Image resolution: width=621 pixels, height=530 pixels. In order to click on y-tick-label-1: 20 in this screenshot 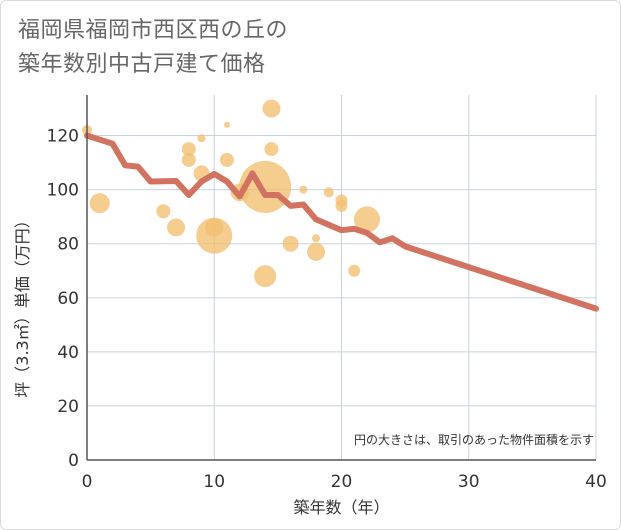, I will do `click(68, 407)`.